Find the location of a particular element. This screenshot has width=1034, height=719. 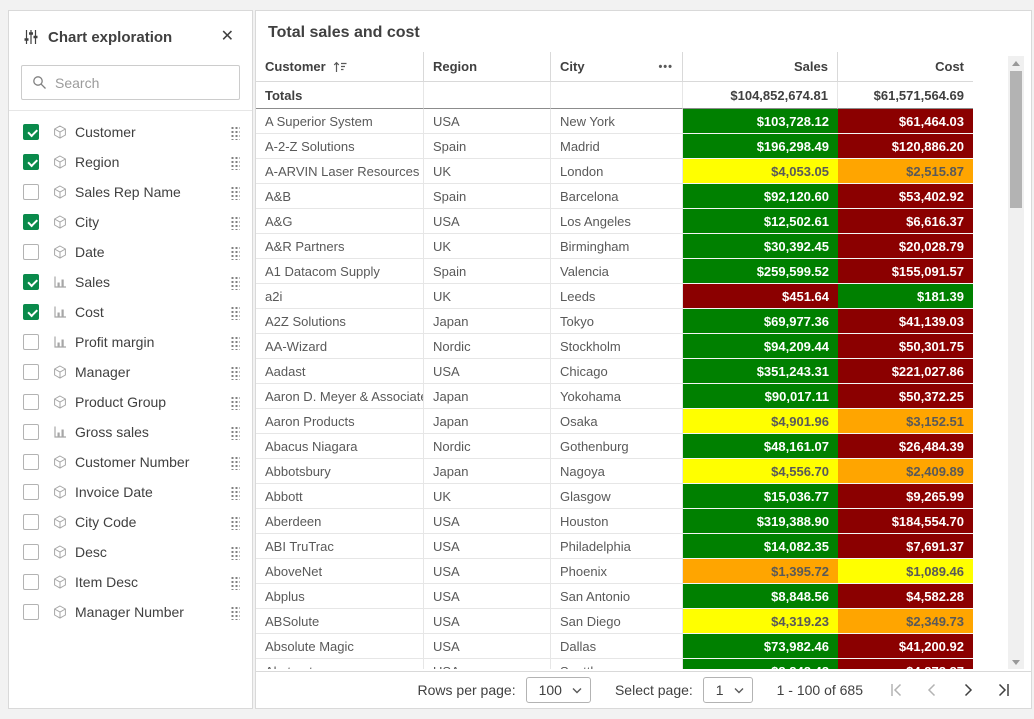

field-list-item: Product Group is located at coordinates (130, 402).